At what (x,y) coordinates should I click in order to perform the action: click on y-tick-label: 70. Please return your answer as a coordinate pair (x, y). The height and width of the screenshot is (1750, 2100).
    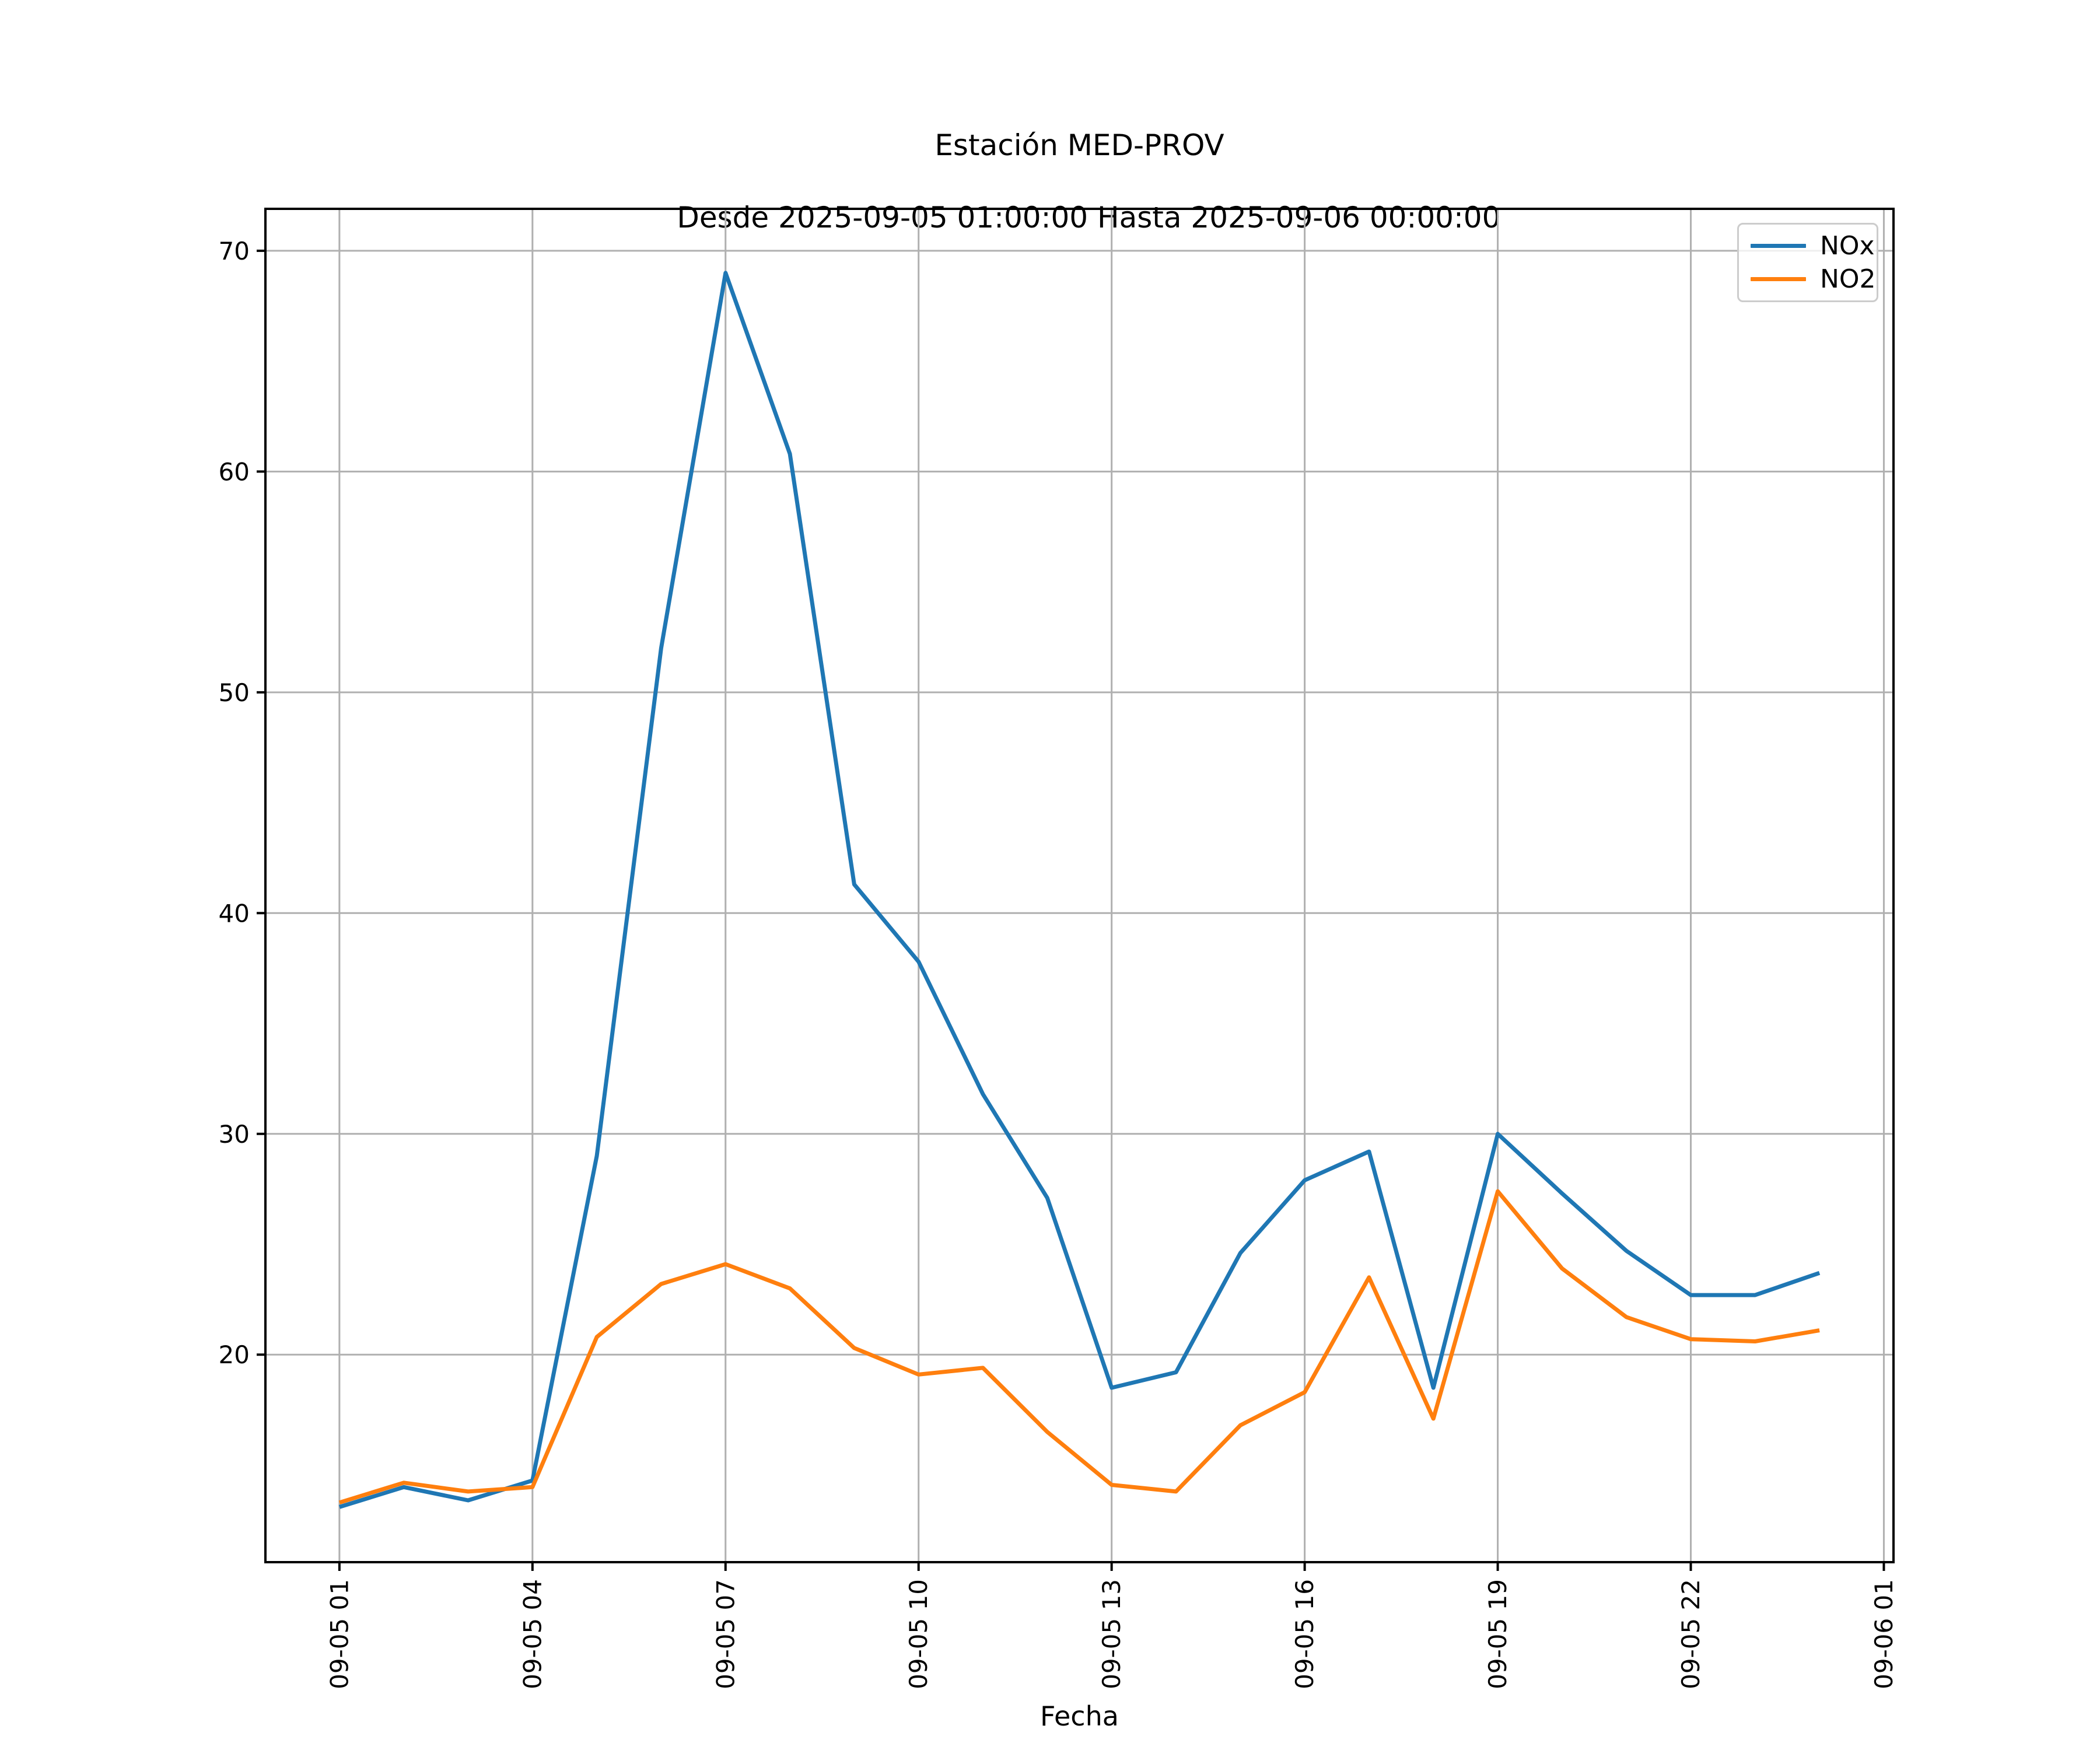
    Looking at the image, I should click on (235, 251).